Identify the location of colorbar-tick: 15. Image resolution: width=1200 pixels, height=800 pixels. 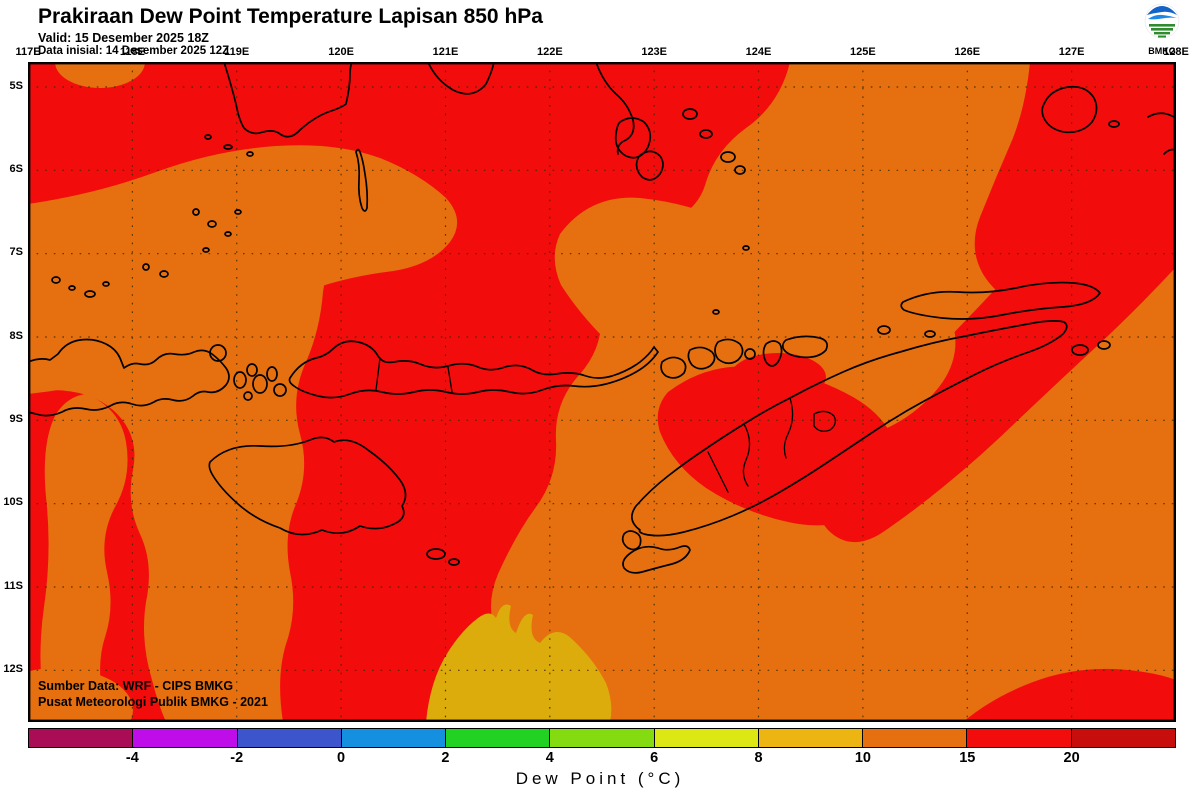
(967, 758).